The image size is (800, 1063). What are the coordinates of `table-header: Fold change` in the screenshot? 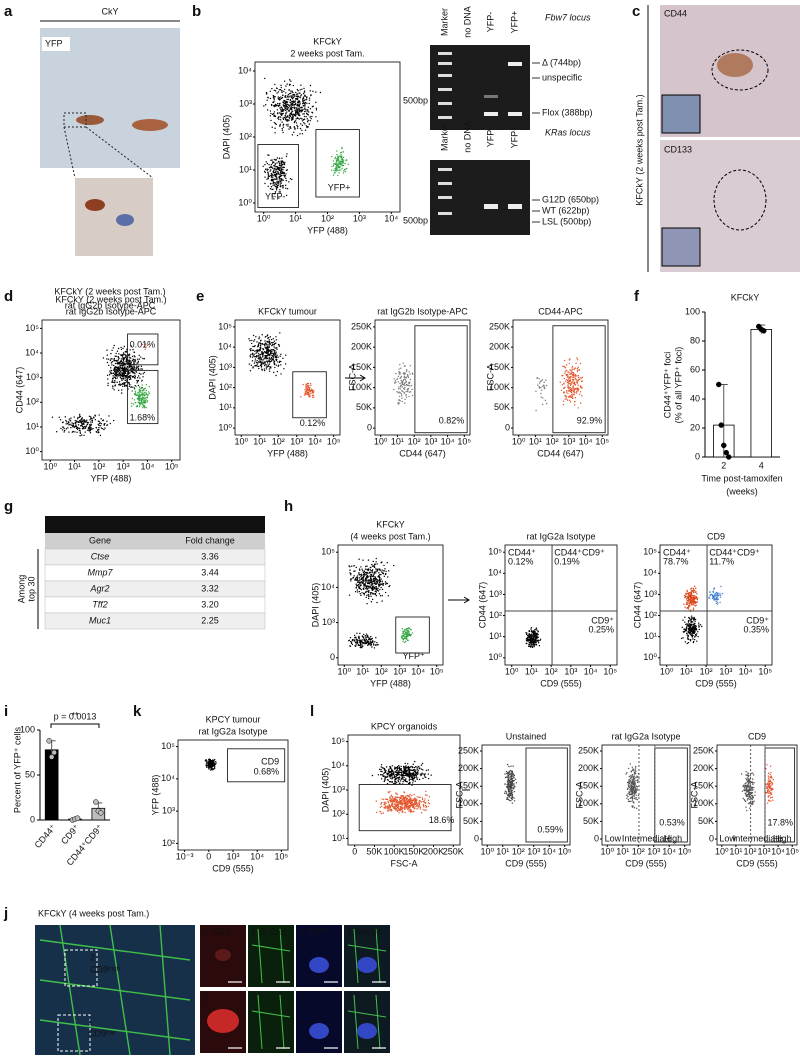 It's located at (210, 540).